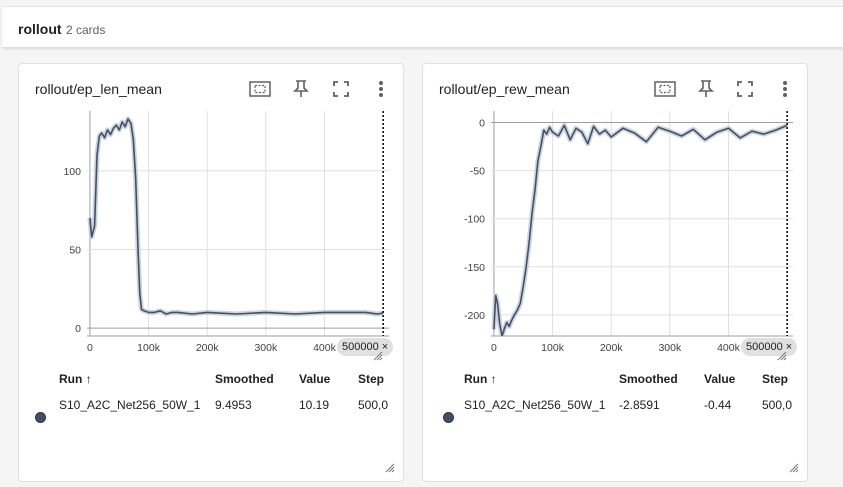  Describe the element at coordinates (474, 220) in the screenshot. I see `y-tick-label: -100` at that location.